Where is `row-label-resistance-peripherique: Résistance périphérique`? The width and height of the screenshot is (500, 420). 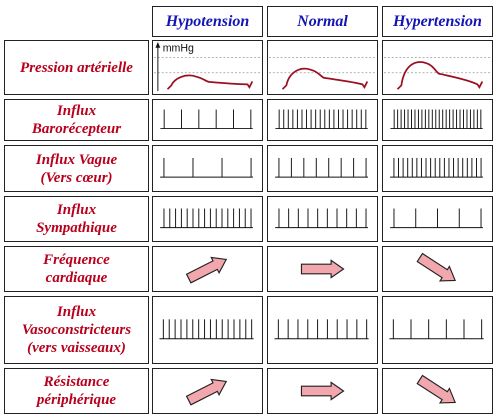 row-label-resistance-peripherique: Résistance périphérique is located at coordinates (76, 391).